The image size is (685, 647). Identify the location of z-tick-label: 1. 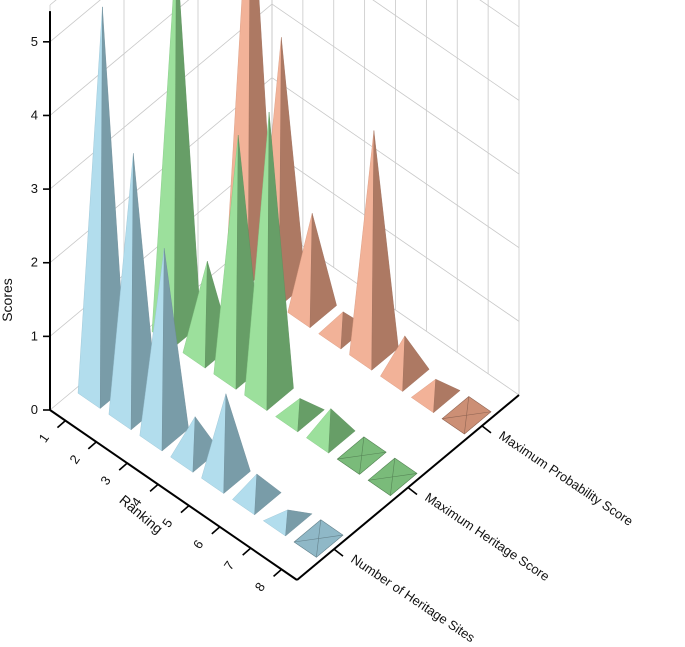
(34, 335).